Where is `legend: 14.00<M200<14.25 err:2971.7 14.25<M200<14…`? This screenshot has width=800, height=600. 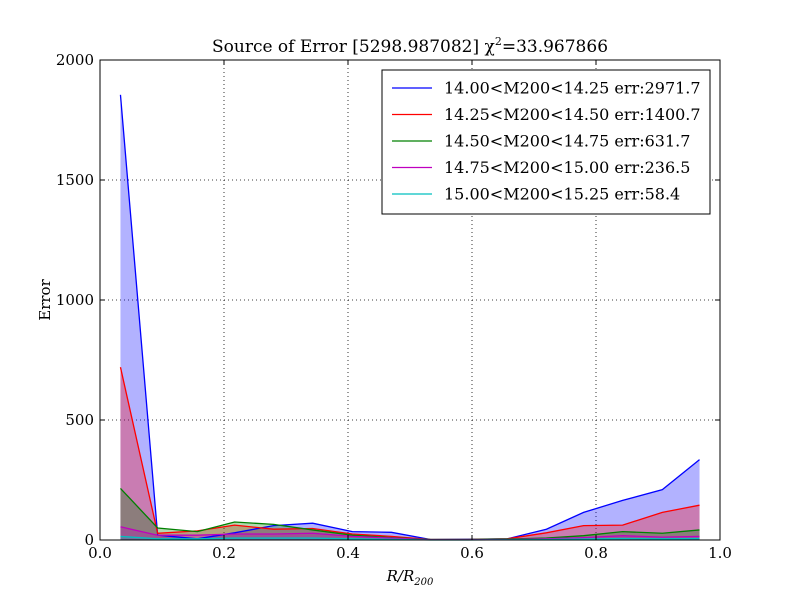 legend: 14.00<M200<14.25 err:2971.7 14.25<M200<14… is located at coordinates (546, 142).